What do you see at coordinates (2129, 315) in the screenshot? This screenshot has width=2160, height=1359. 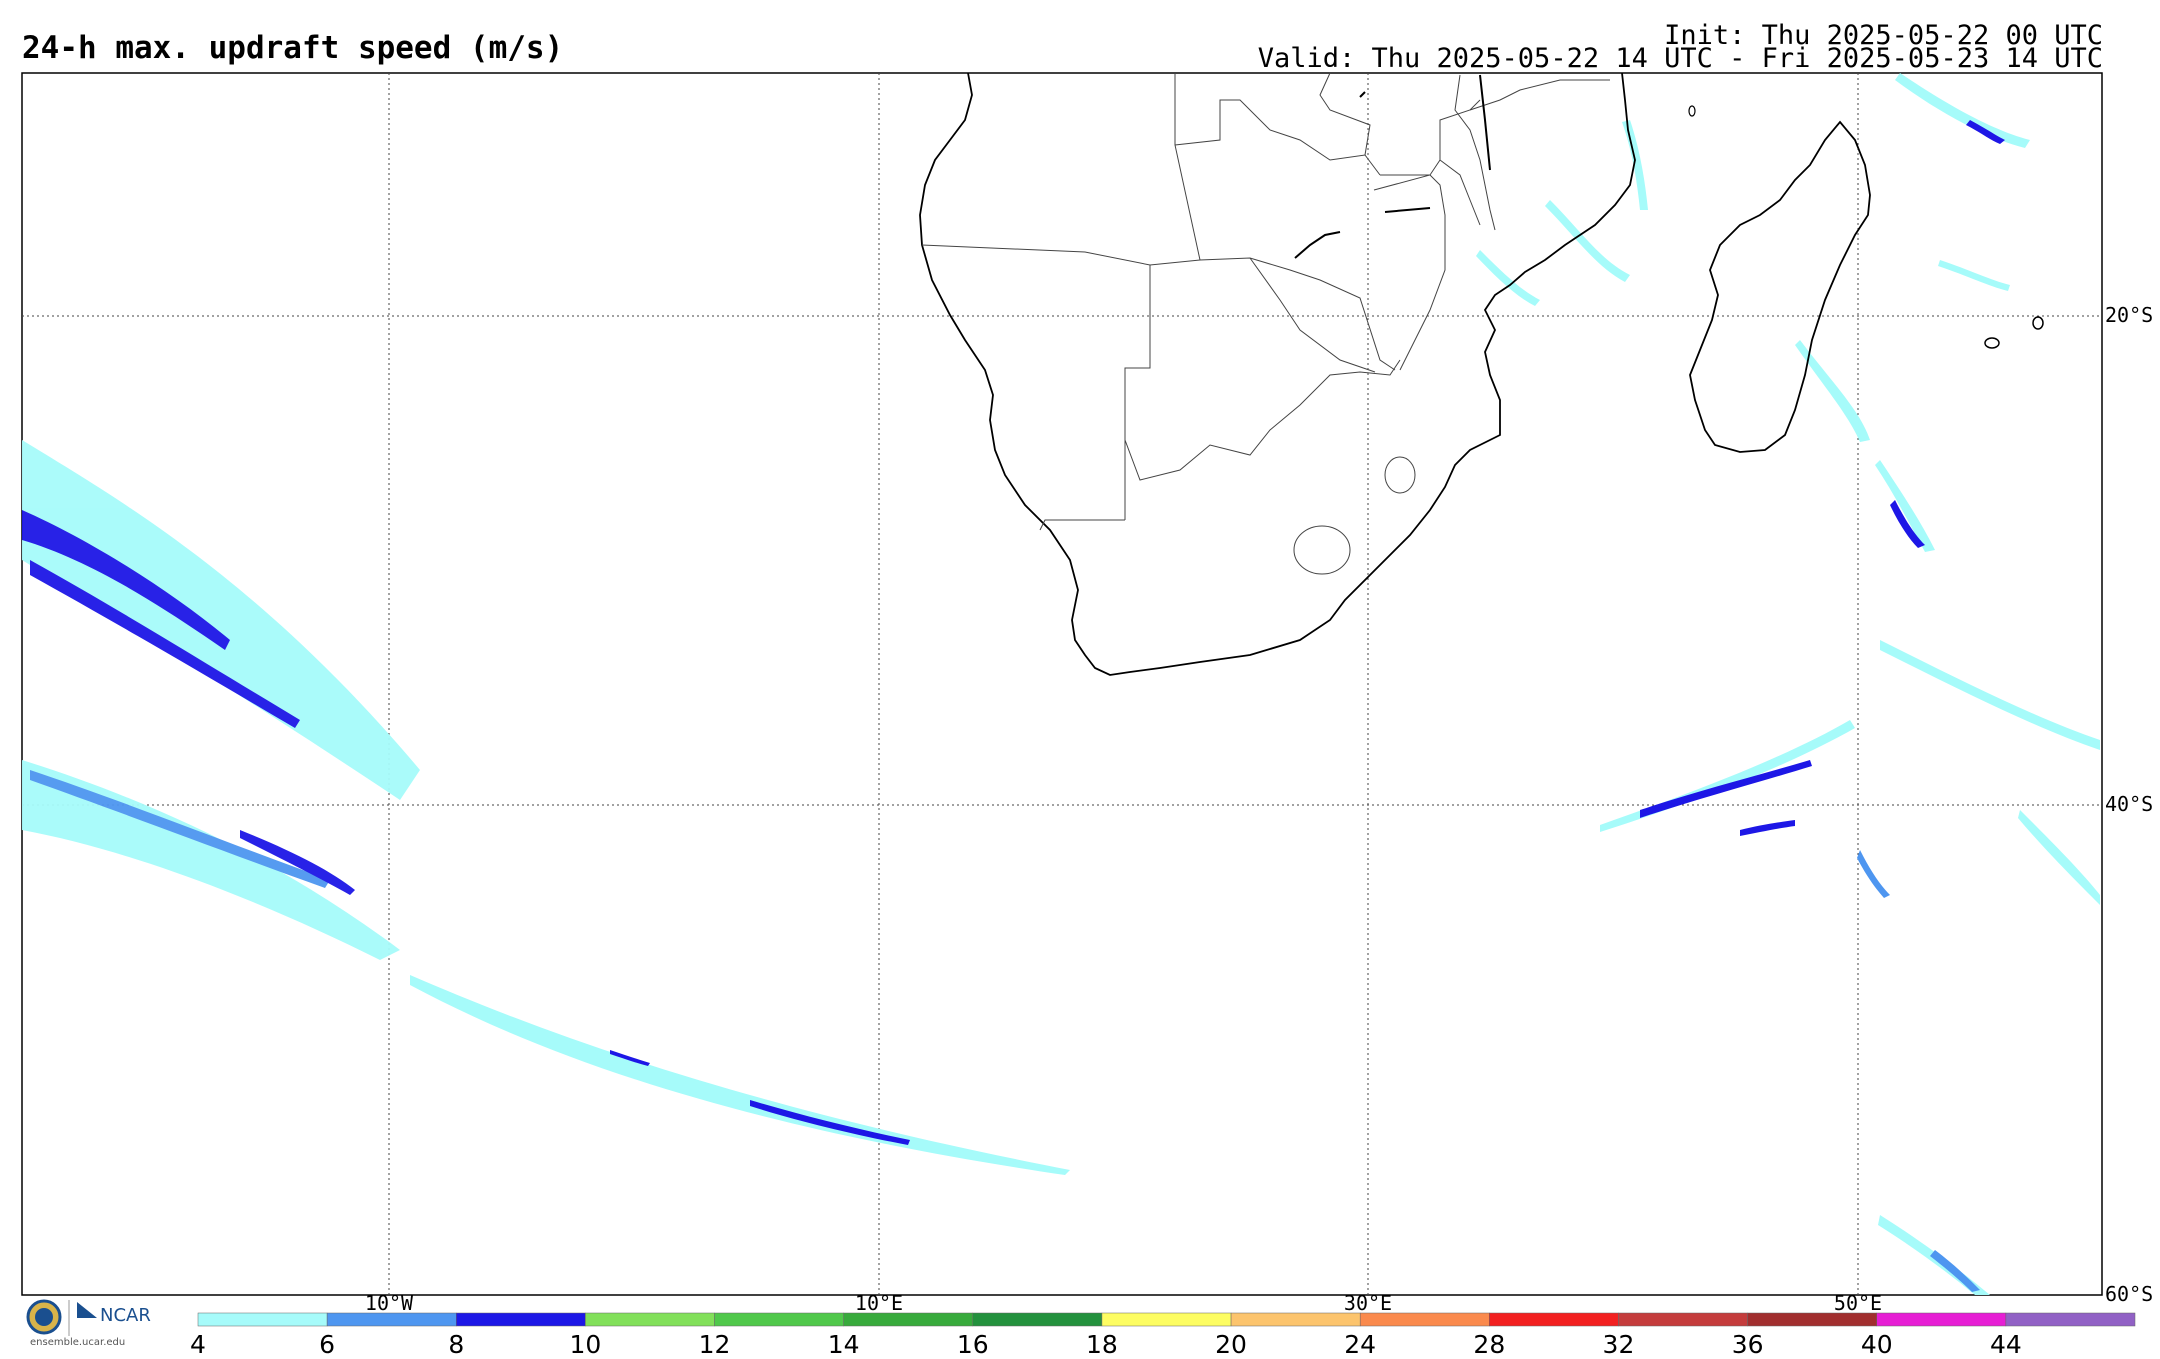 I see `lat-label-20s: 20°S` at bounding box center [2129, 315].